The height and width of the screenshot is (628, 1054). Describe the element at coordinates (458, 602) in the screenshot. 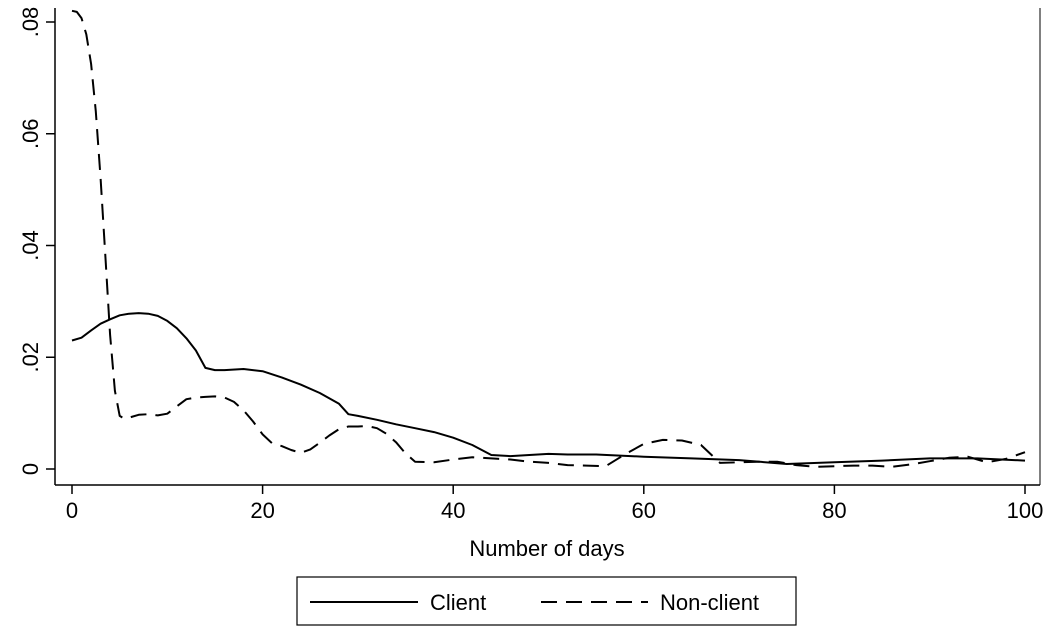

I see `legend-label: Client` at that location.